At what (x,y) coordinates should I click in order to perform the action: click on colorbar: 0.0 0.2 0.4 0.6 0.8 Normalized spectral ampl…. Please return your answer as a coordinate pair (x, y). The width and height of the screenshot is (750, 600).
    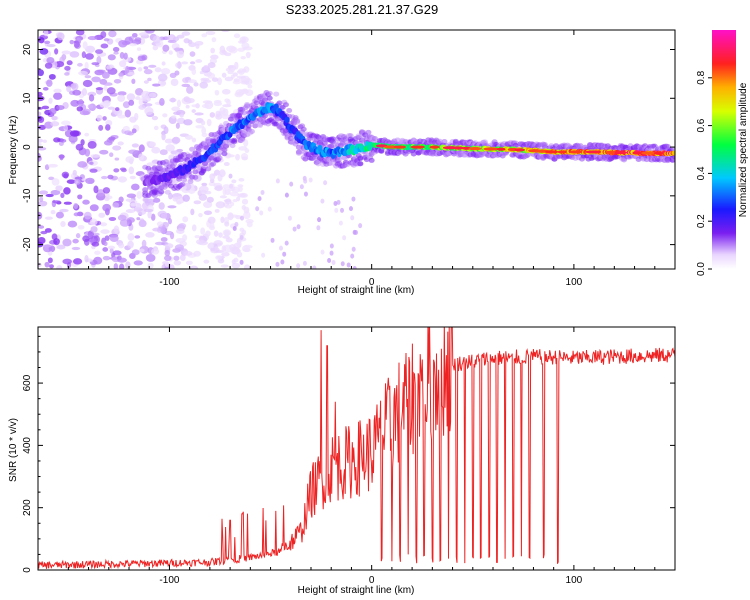
    Looking at the image, I should click on (722, 153).